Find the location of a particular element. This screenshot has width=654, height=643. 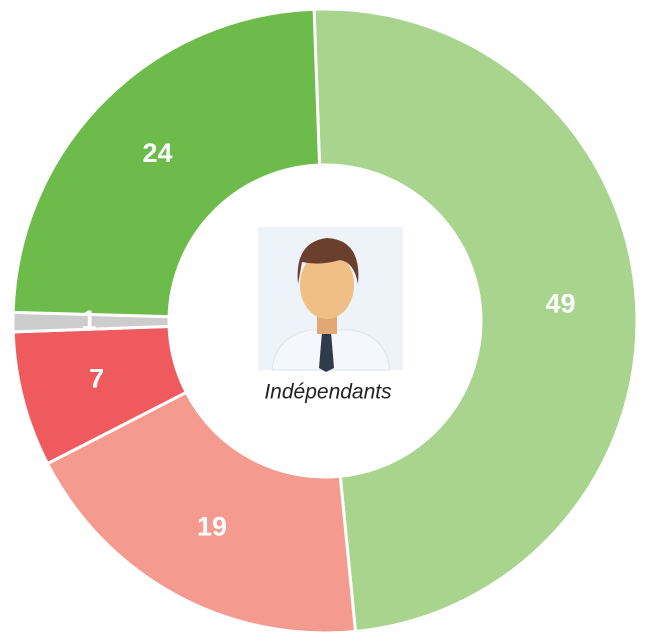

data-label: 24 is located at coordinates (158, 153).